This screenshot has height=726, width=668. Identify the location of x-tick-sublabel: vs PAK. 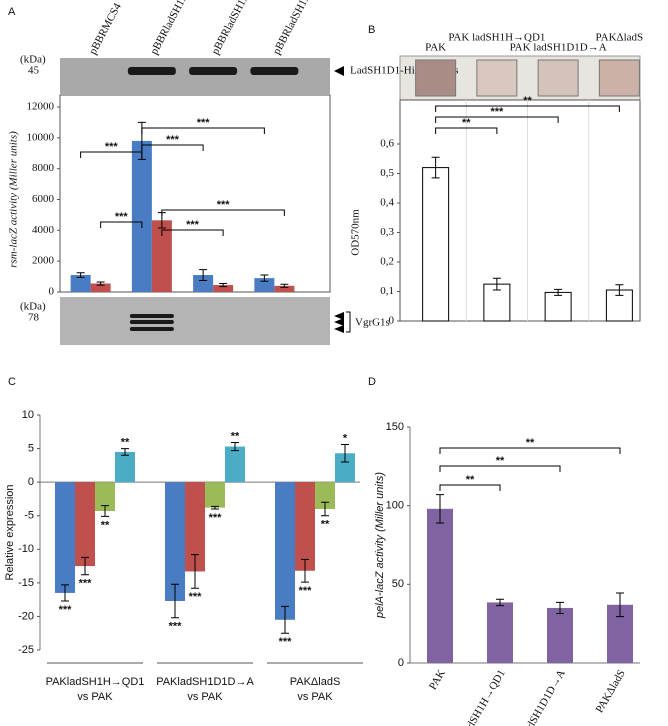
(315, 697).